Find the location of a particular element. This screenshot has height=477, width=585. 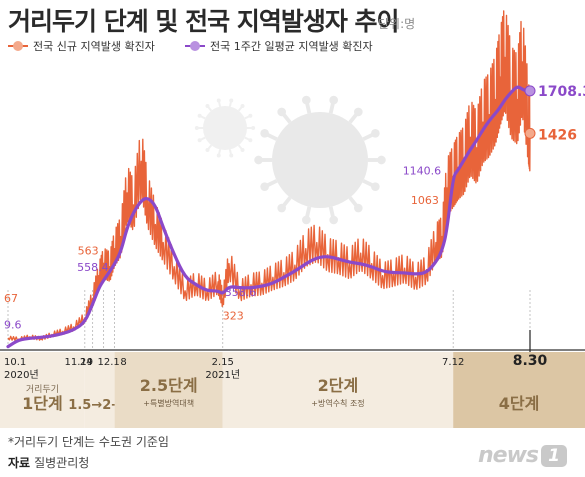

footnote: *거리두기 단계는 수도권 기준임 is located at coordinates (88, 442).